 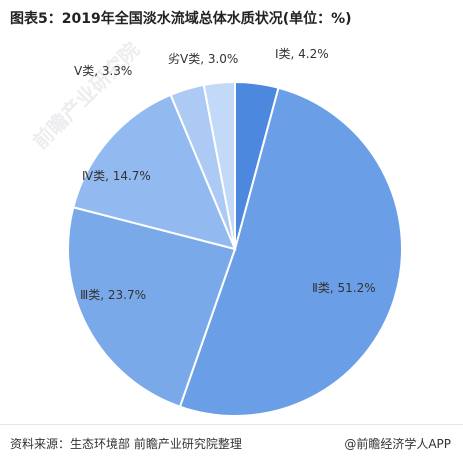 I want to click on brand-credit: @前瞻经济学人APP, so click(x=397, y=444).